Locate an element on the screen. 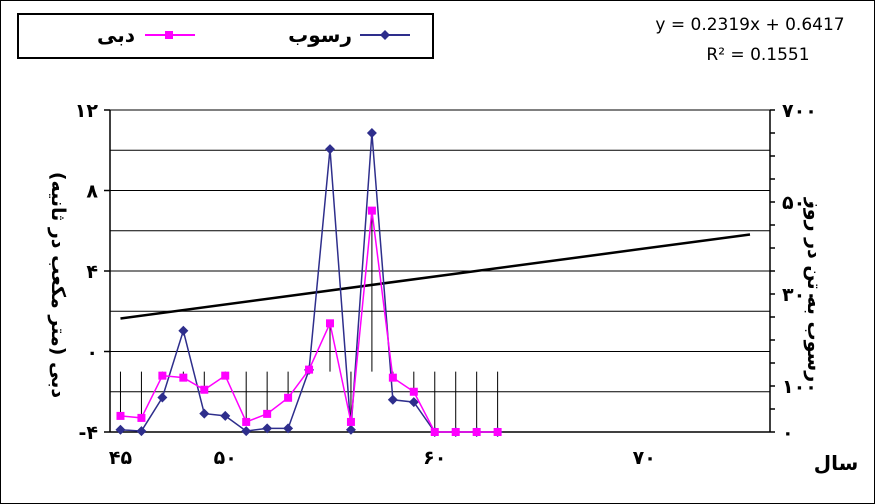 The width and height of the screenshot is (875, 504). x-tick-label: ۷۰ is located at coordinates (644, 458).